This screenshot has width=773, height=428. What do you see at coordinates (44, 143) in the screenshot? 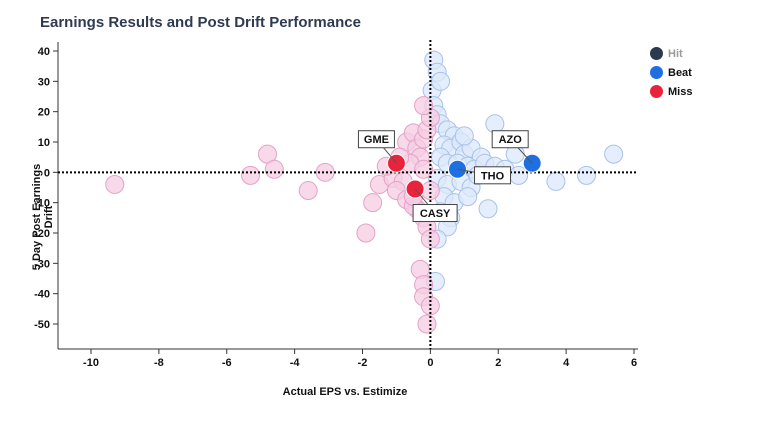
I see `y-tick-label: 10` at bounding box center [44, 143].